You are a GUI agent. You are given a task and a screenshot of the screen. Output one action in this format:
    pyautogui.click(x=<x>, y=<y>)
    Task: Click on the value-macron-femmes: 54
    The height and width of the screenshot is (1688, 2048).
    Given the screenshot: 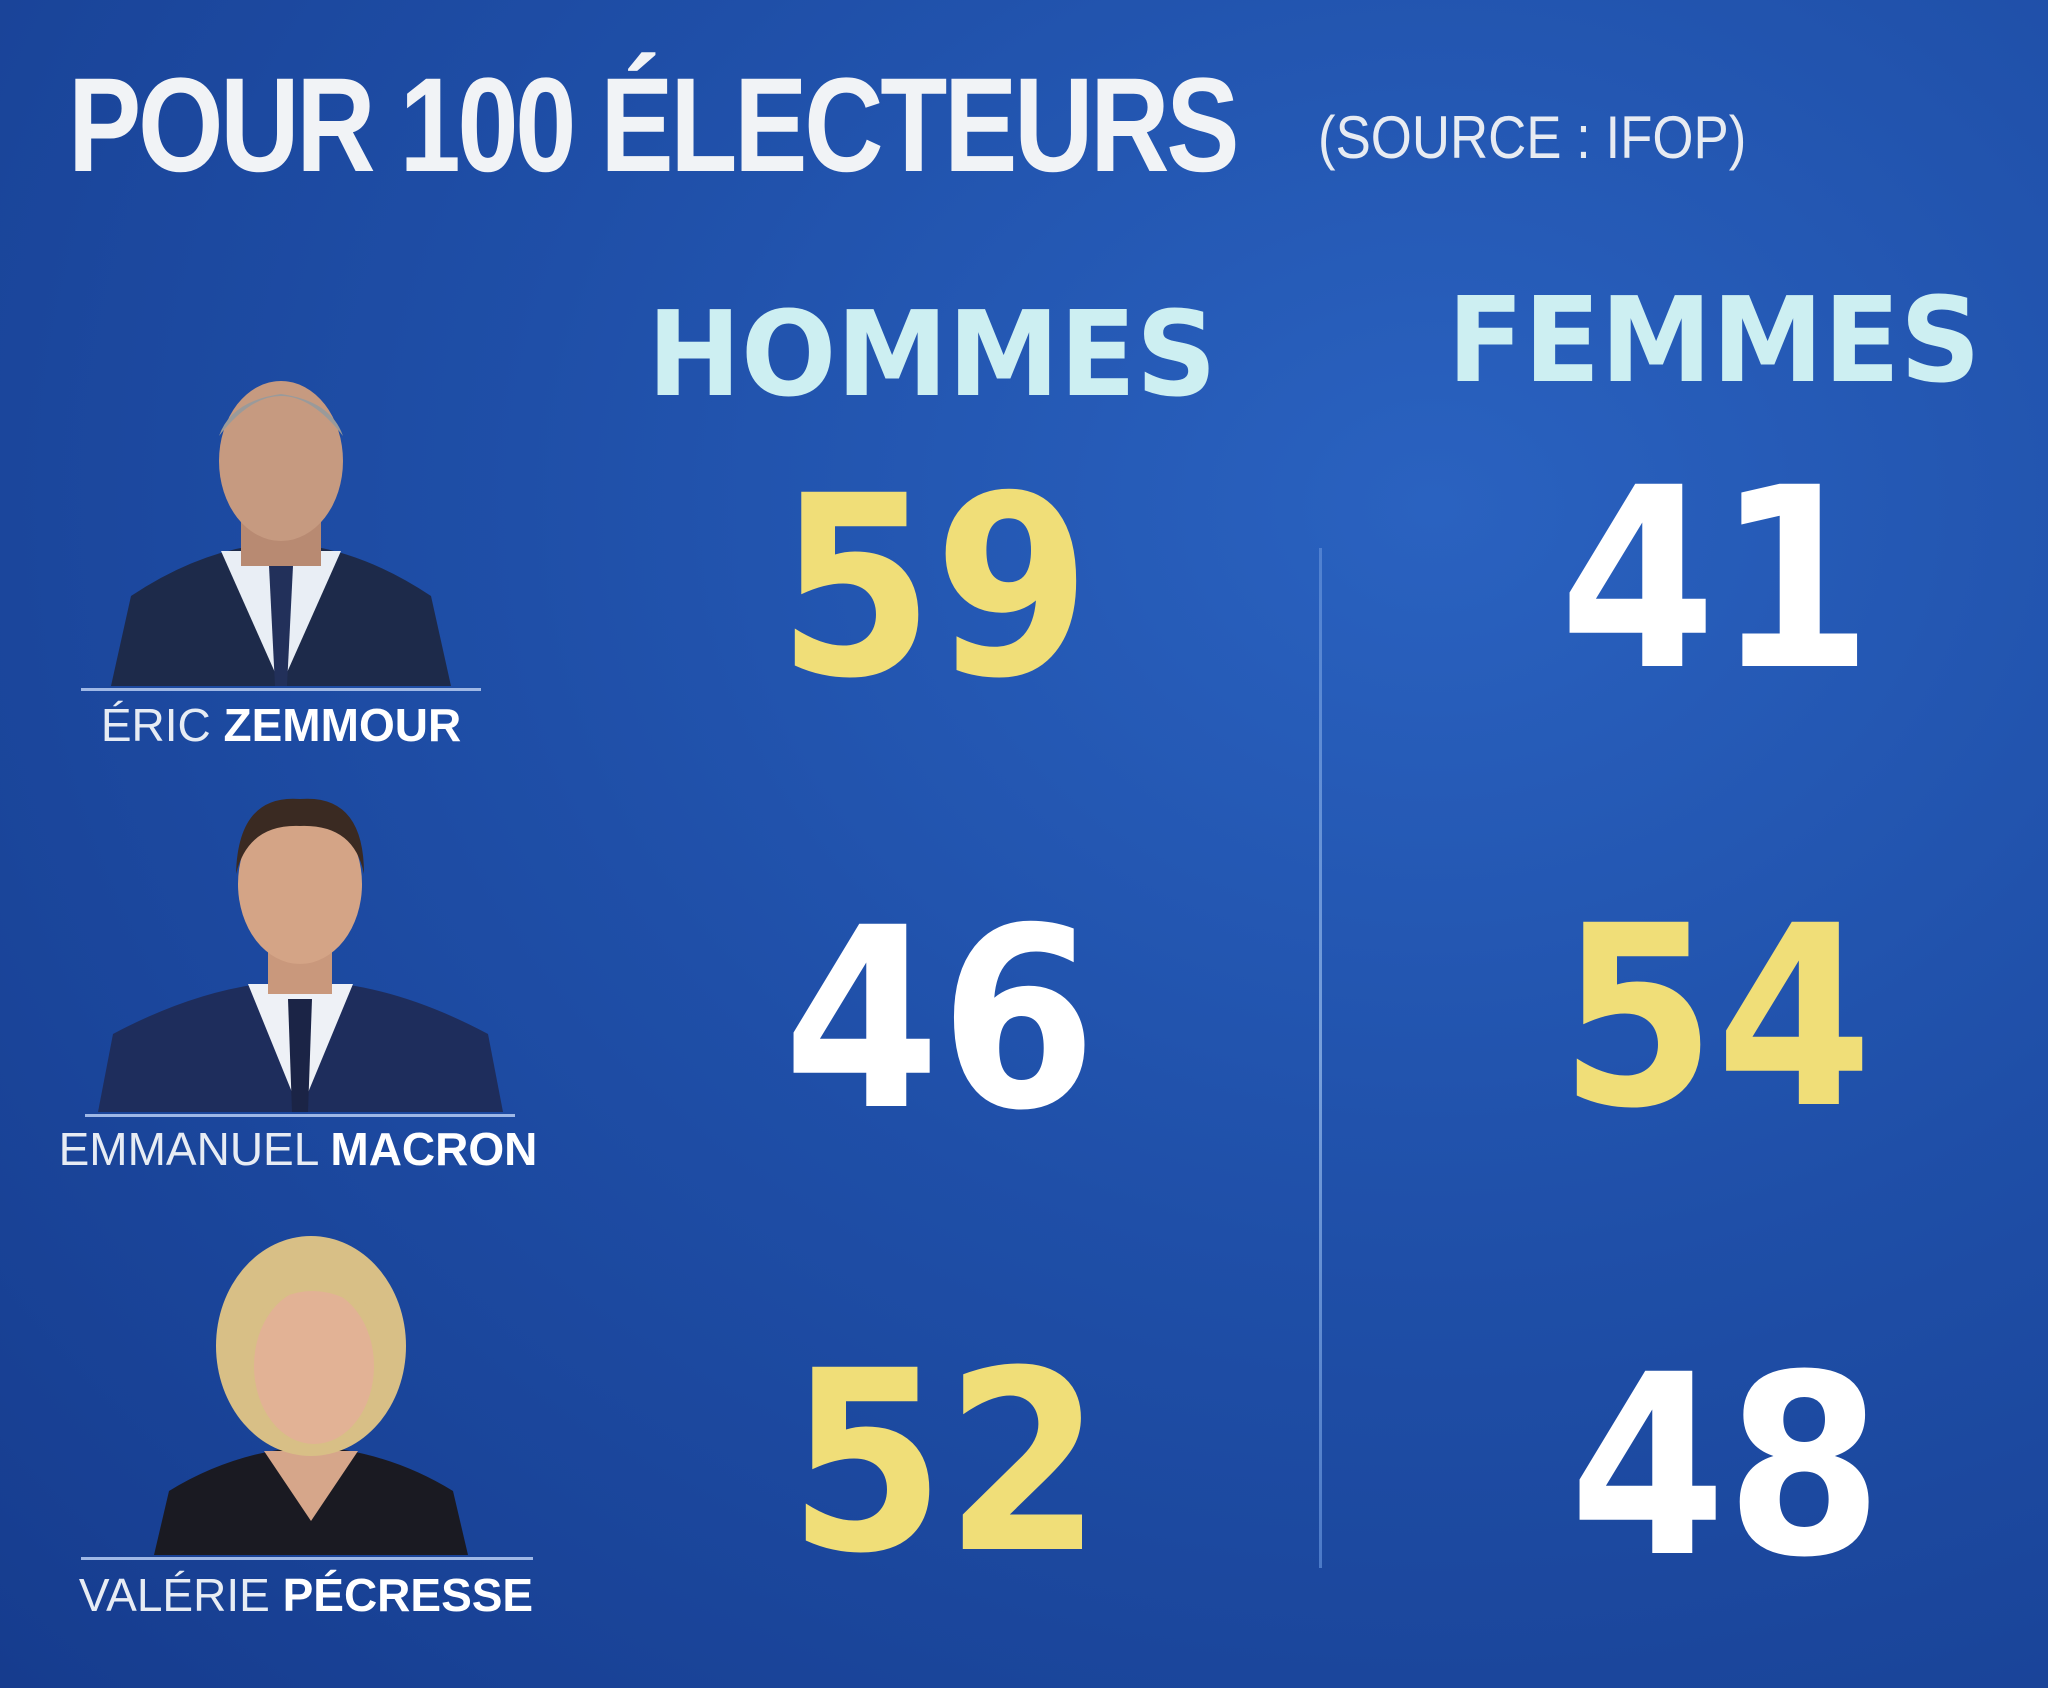 What is the action you would take?
    pyautogui.click(x=1716, y=1017)
    